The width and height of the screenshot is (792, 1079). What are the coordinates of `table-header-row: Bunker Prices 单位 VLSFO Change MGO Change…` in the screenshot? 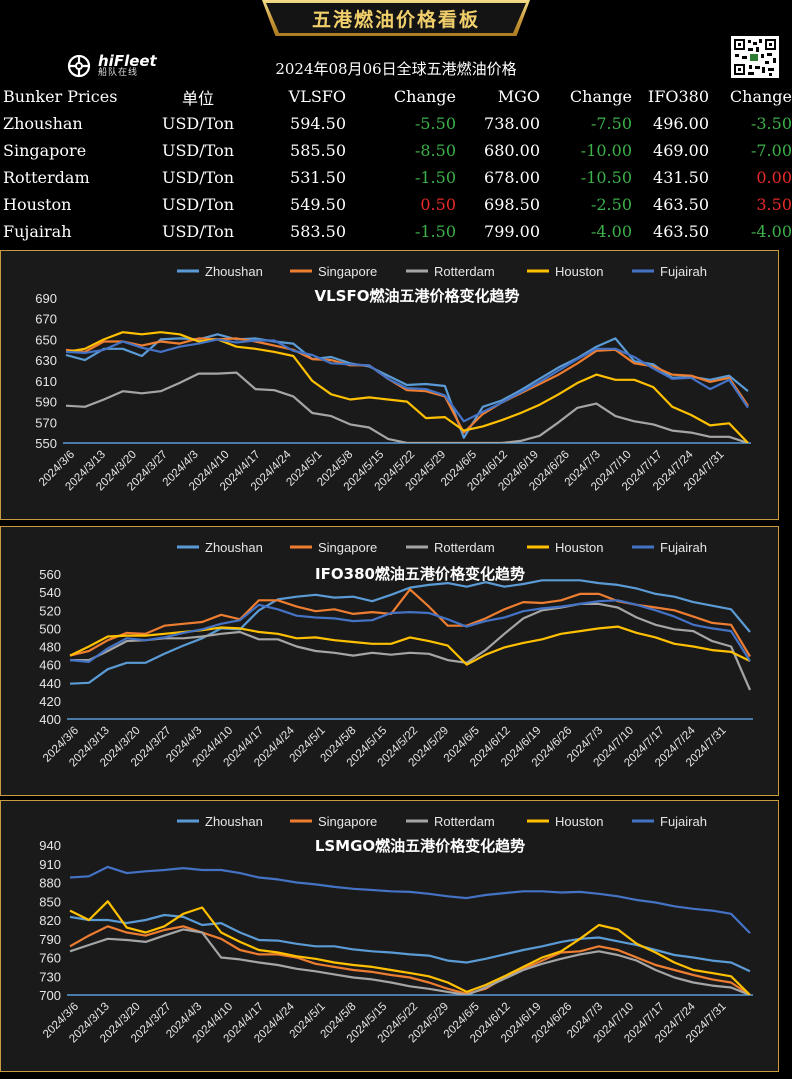 It's located at (396, 96).